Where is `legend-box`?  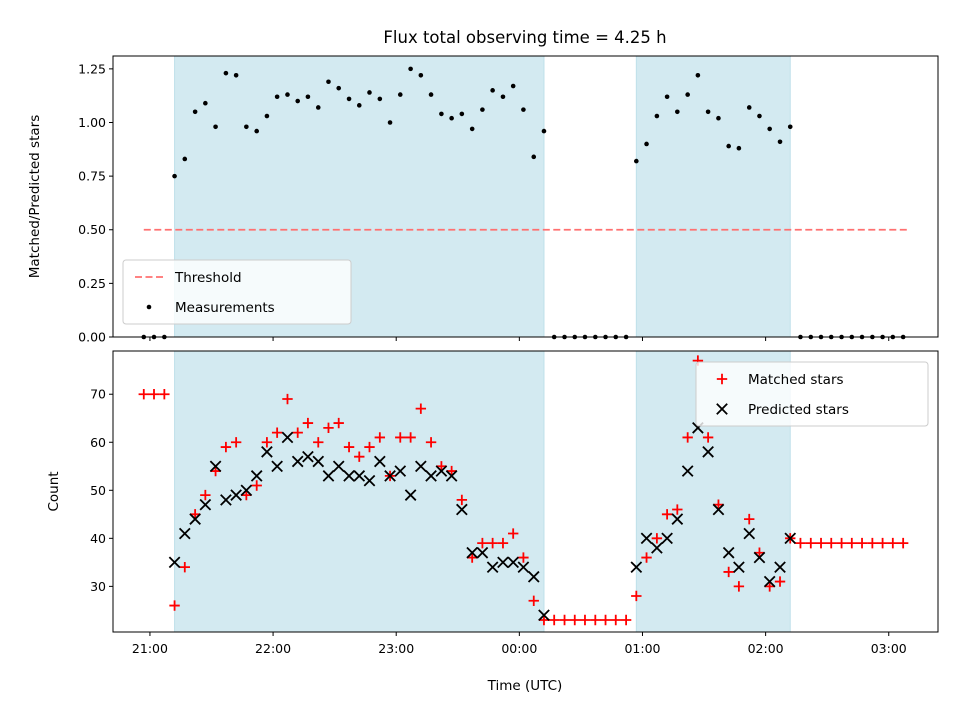 legend-box is located at coordinates (812, 394).